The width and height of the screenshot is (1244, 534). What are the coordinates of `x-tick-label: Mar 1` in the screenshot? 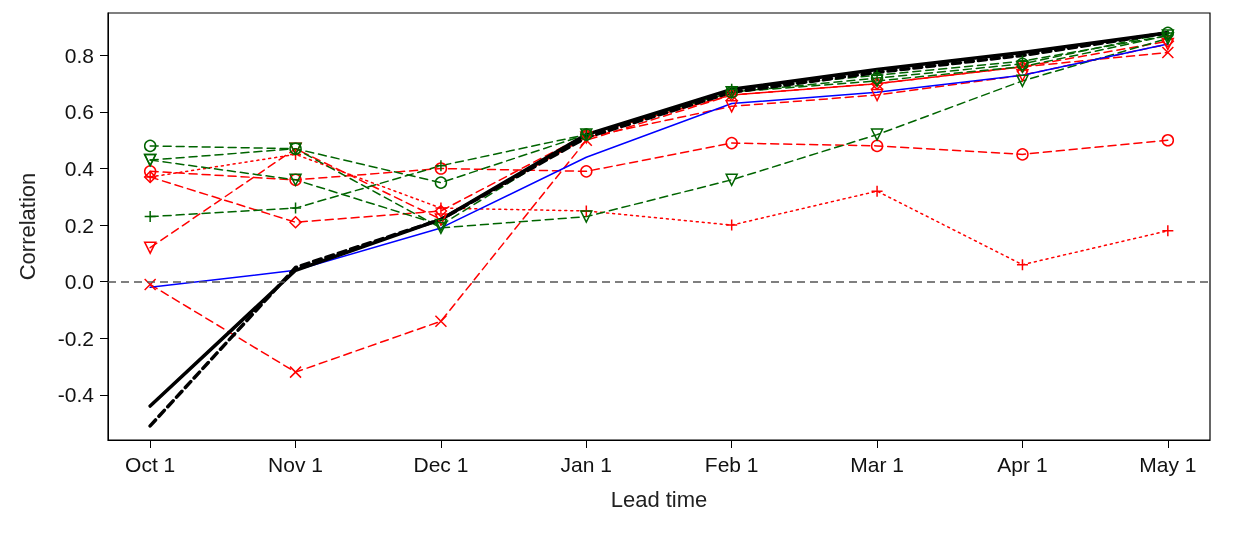 It's located at (877, 464).